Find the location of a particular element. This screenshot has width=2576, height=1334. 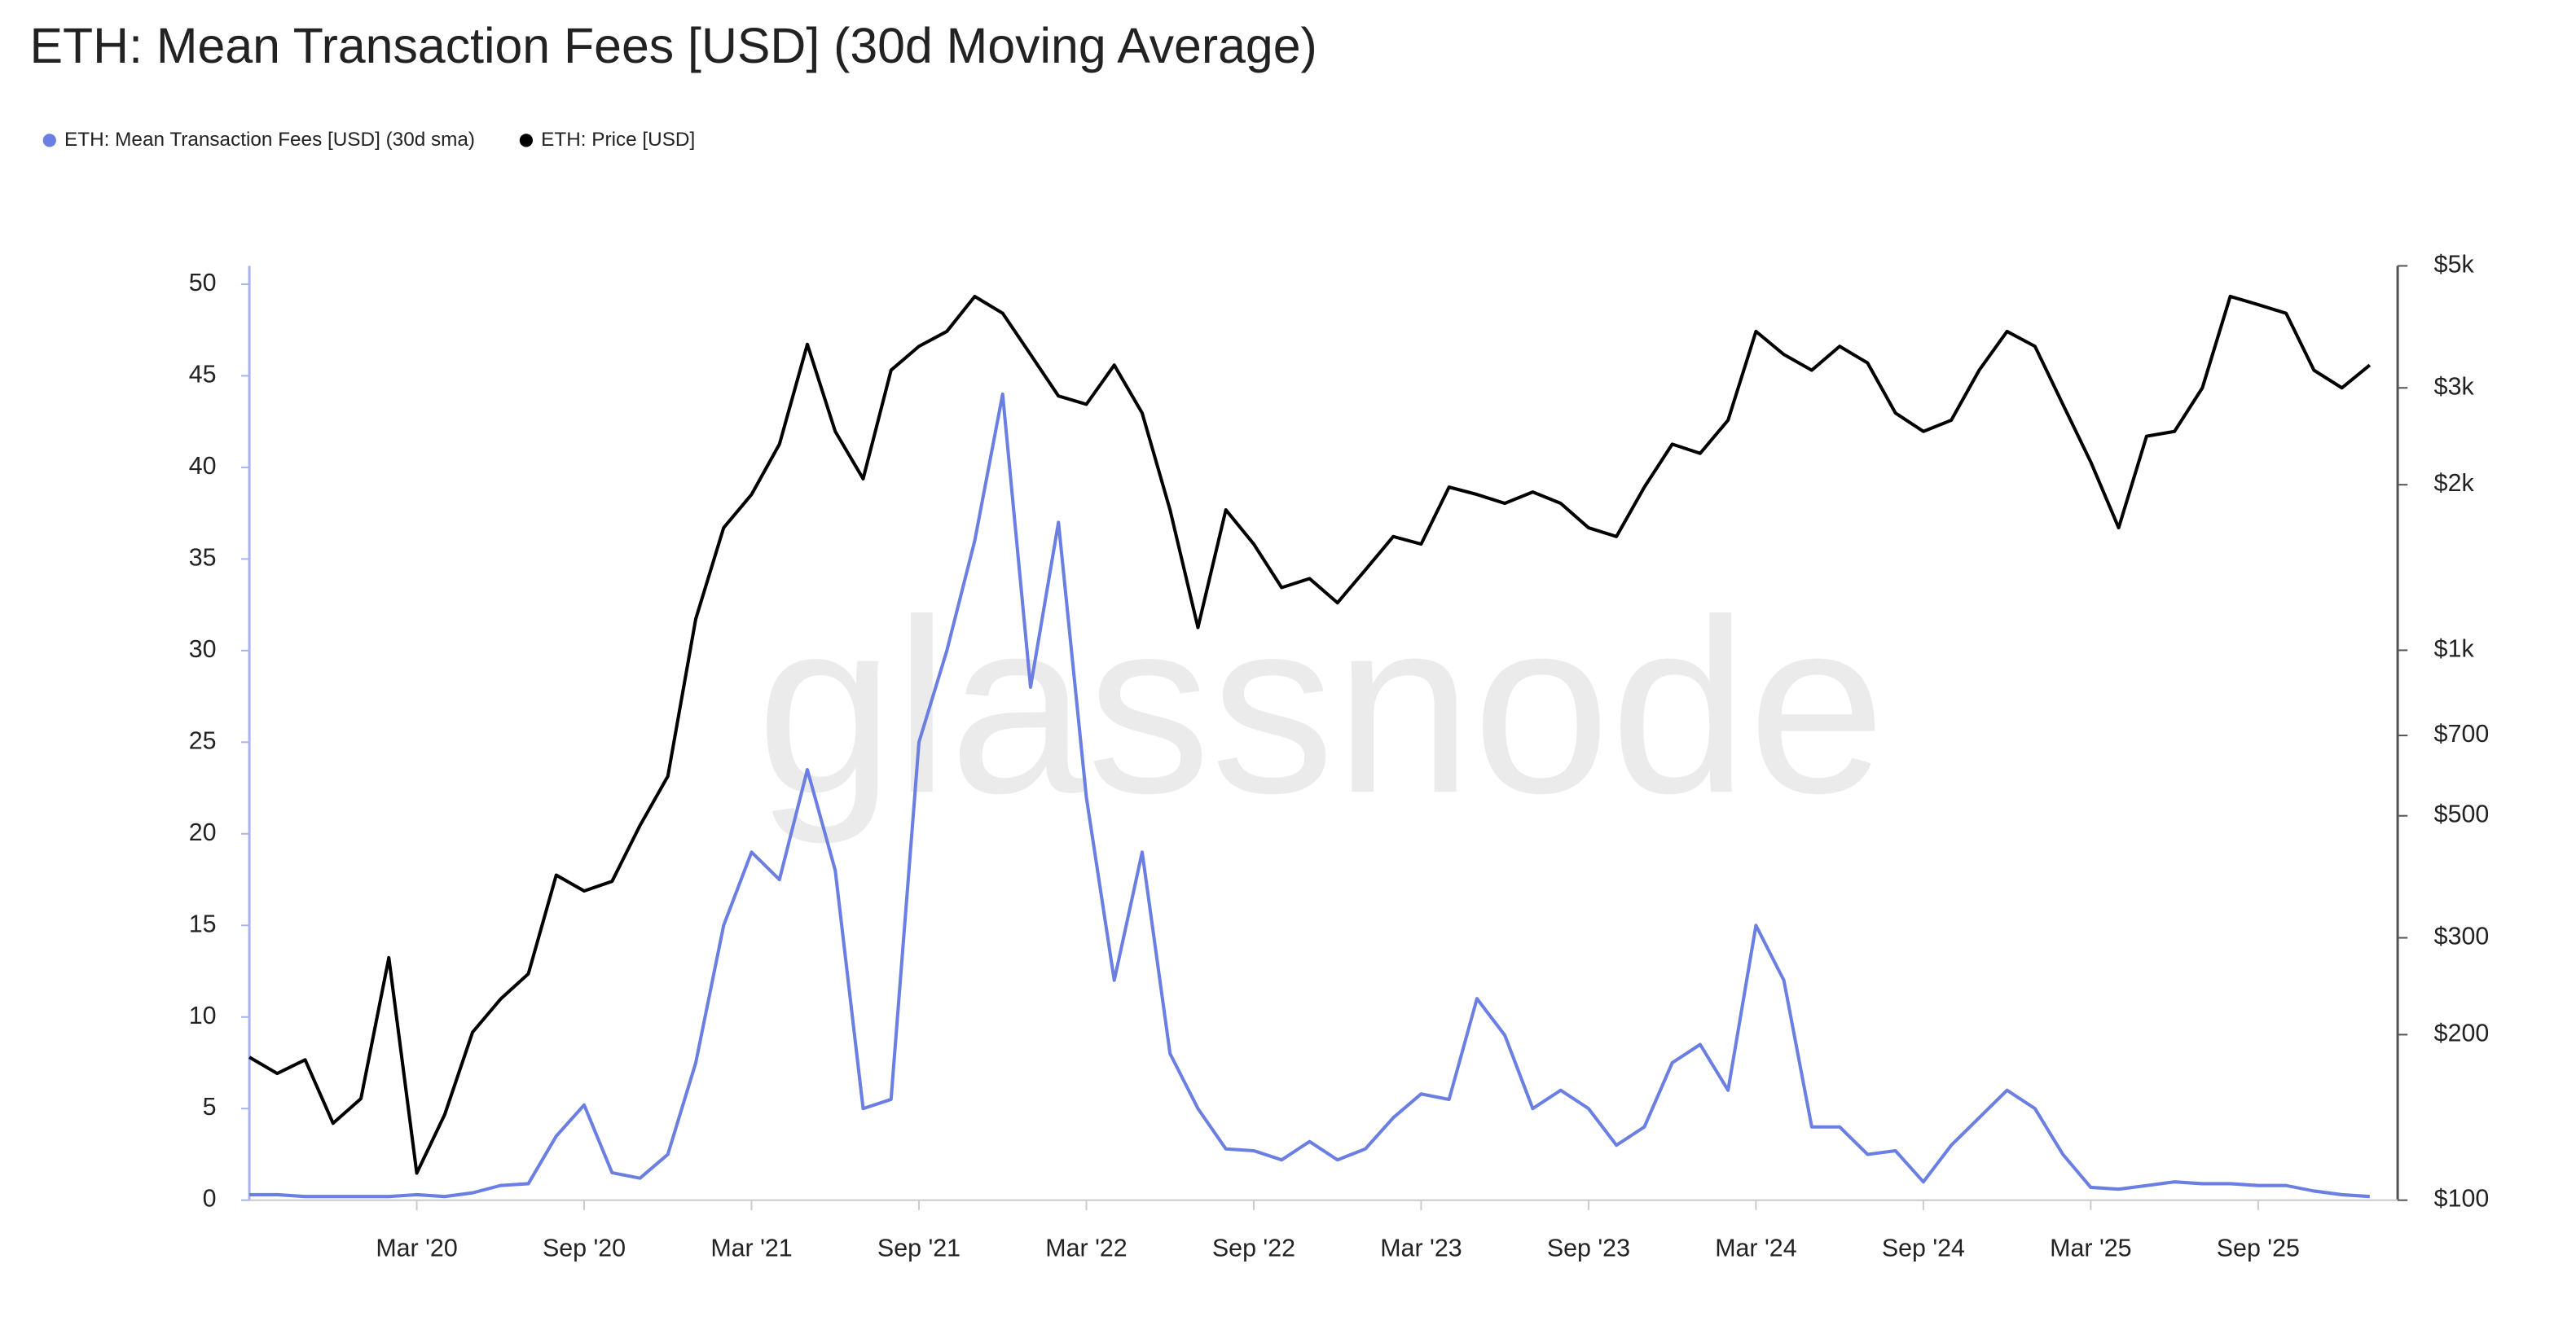

y-tick-label: 40 is located at coordinates (203, 466).